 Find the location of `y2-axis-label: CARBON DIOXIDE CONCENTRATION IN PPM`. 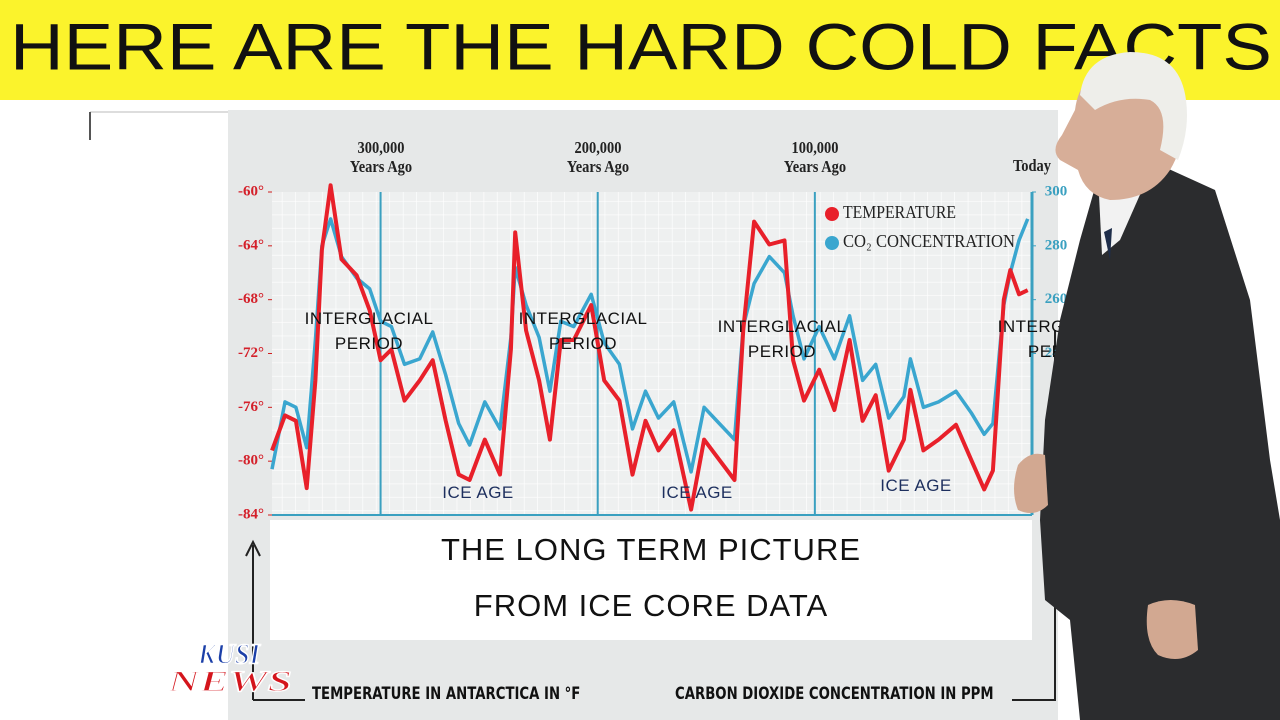

y2-axis-label: CARBON DIOXIDE CONCENTRATION IN PPM is located at coordinates (834, 694).